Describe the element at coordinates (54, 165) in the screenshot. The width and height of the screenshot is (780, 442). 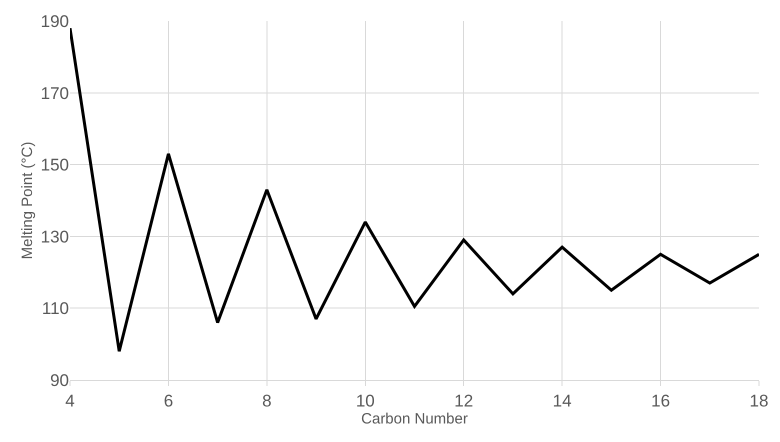
I see `y-tick-label: 150` at that location.